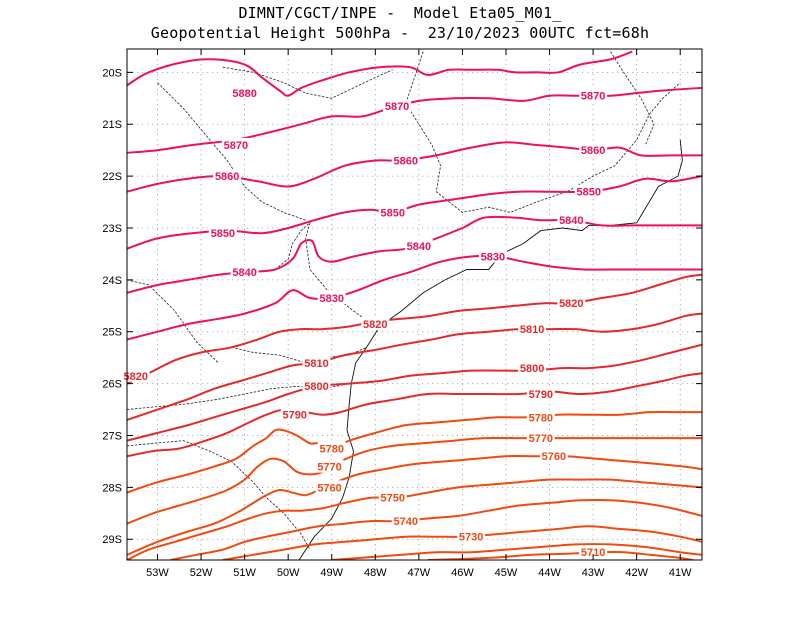 This screenshot has height=618, width=800. Describe the element at coordinates (112, 385) in the screenshot. I see `lat-tick-label: 26S` at that location.